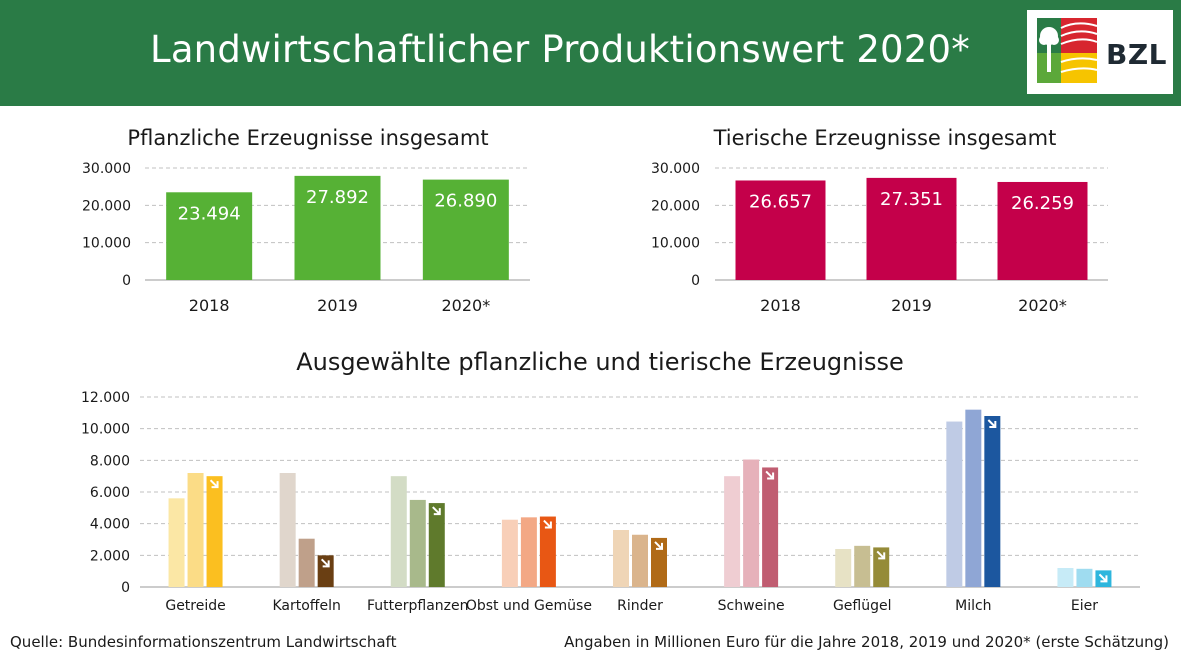  Describe the element at coordinates (110, 525) in the screenshot. I see `y-tick-label: 4.000` at that location.